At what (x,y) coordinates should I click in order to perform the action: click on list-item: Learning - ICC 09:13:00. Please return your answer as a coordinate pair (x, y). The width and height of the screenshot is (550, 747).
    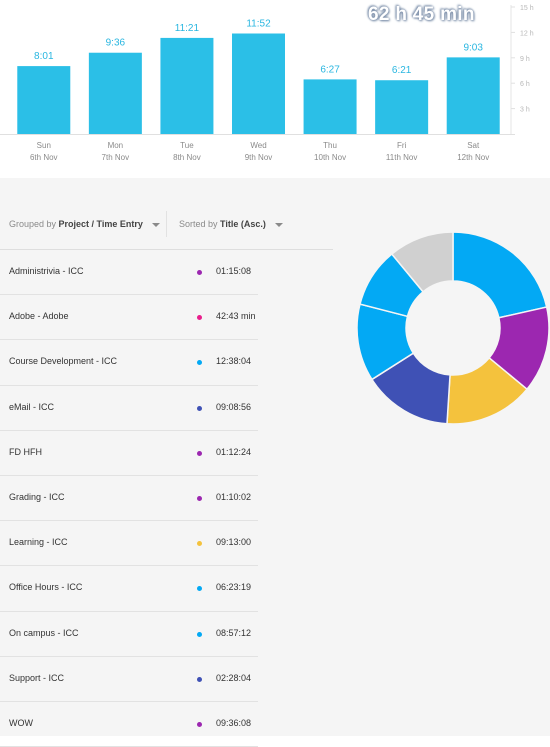
    Looking at the image, I should click on (129, 544).